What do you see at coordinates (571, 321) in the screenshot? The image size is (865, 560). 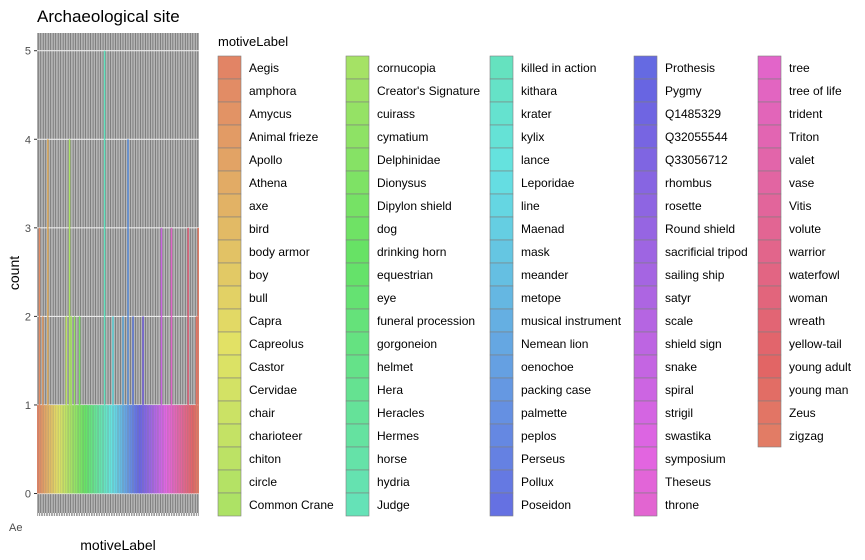 I see `legend-label: musical instrument` at bounding box center [571, 321].